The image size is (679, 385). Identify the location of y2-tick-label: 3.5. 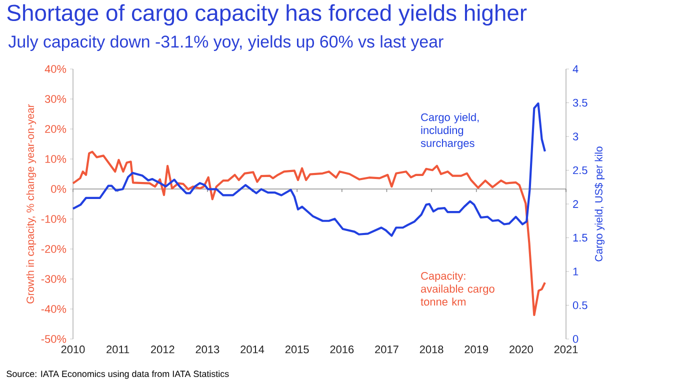
(580, 102).